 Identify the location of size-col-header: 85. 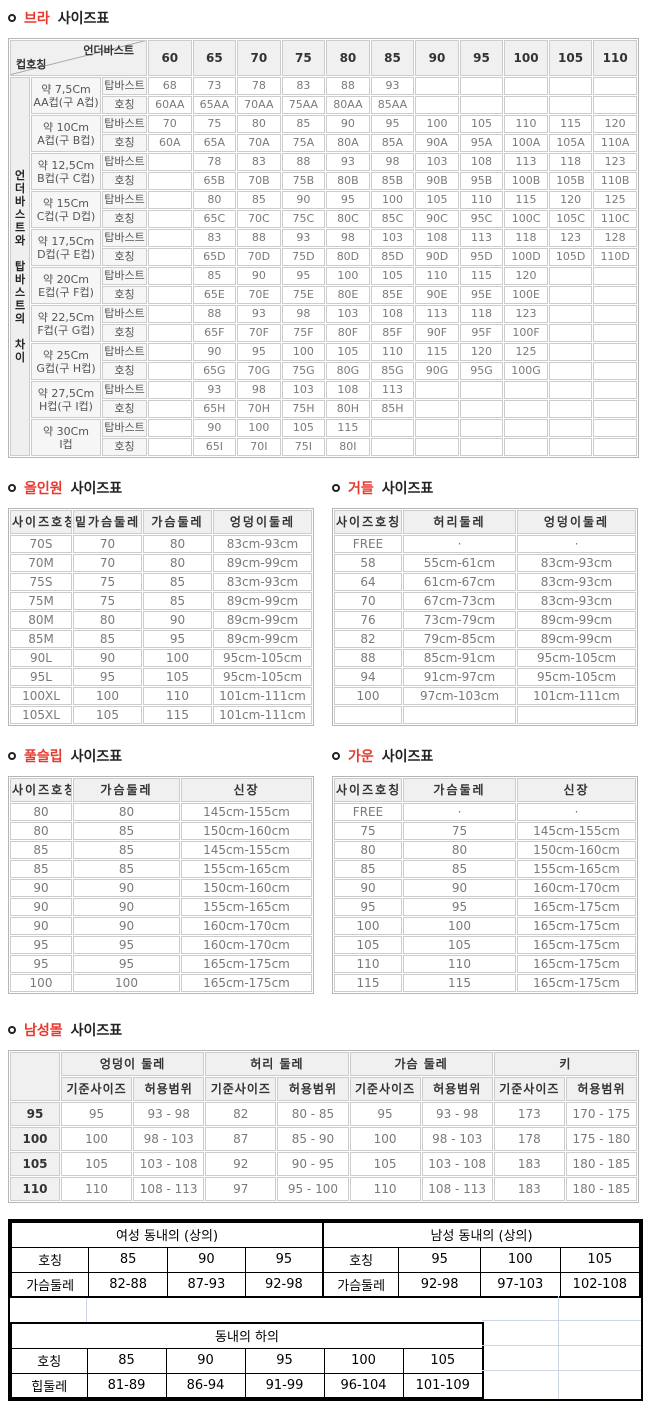
(392, 58).